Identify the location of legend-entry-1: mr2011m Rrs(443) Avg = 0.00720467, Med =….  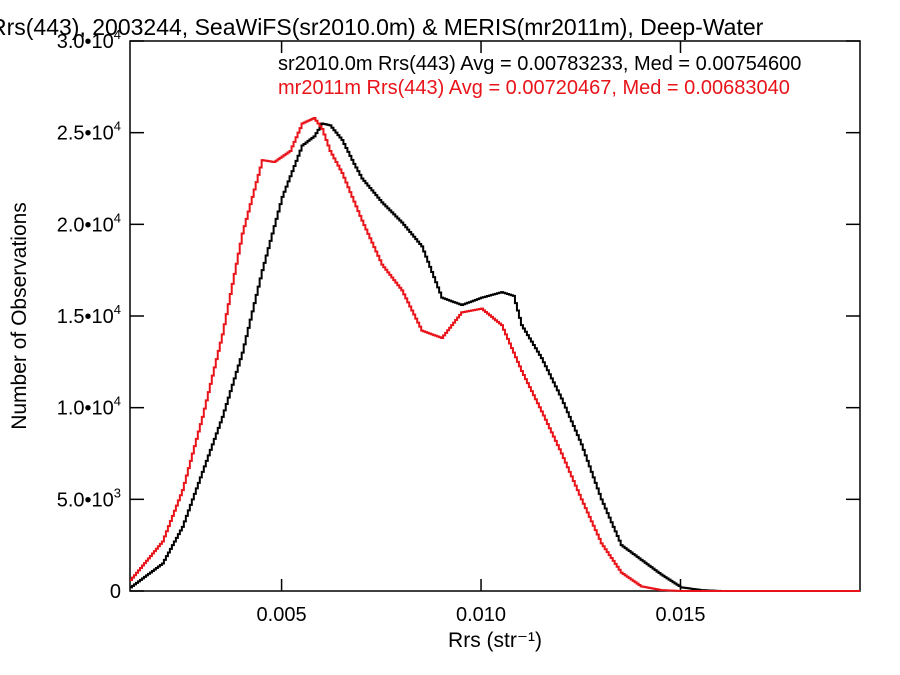
(534, 88).